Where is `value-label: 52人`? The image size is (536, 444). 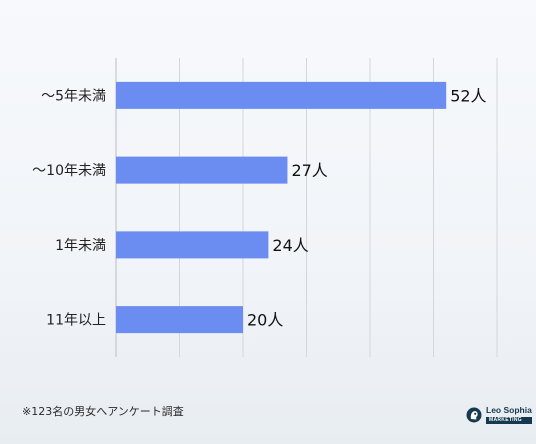 value-label: 52人 is located at coordinates (468, 95).